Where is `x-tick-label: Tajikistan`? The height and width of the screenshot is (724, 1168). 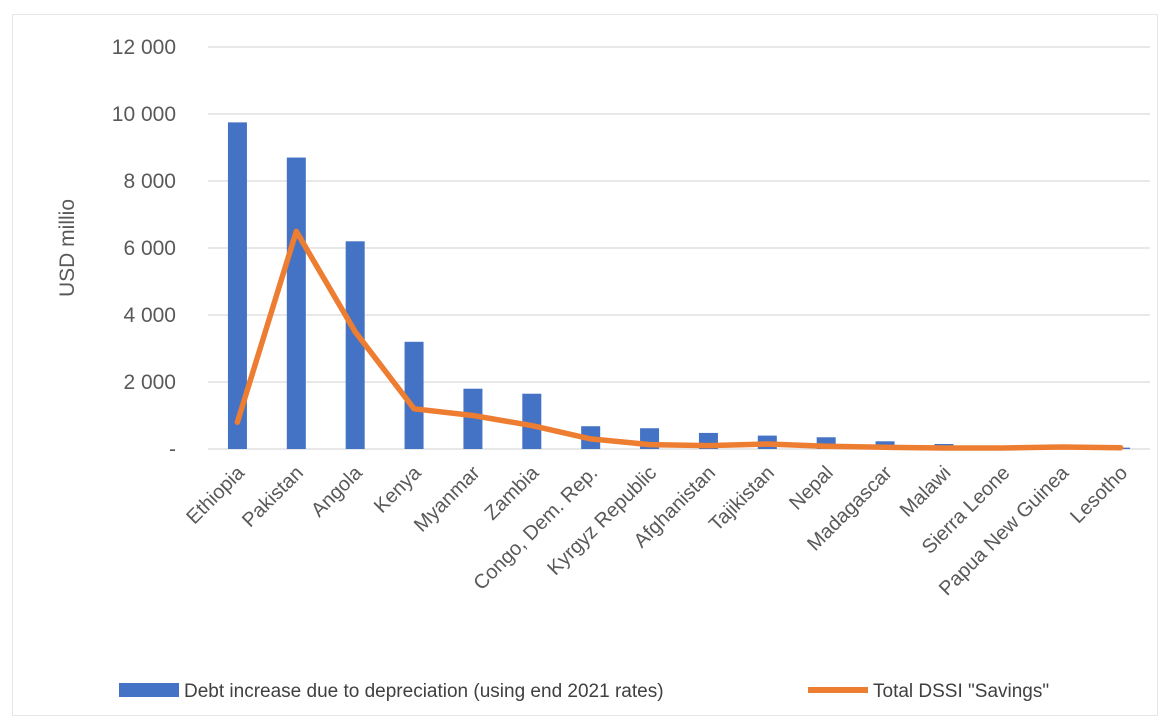 x-tick-label: Tajikistan is located at coordinates (742, 499).